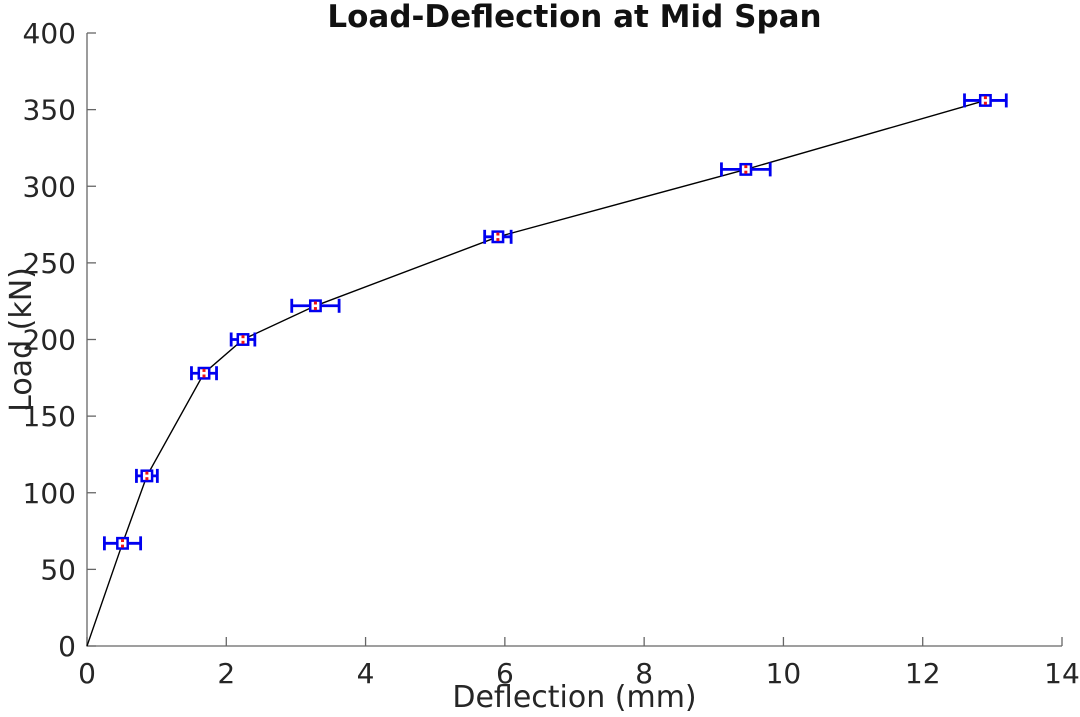 The image size is (1080, 717). I want to click on x-tick-label: 0, so click(87, 673).